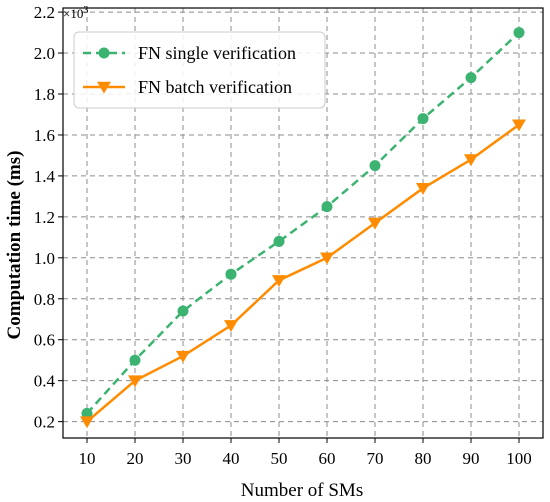 This screenshot has width=550, height=502. What do you see at coordinates (44, 340) in the screenshot?
I see `y-tick-label: 0.6` at bounding box center [44, 340].